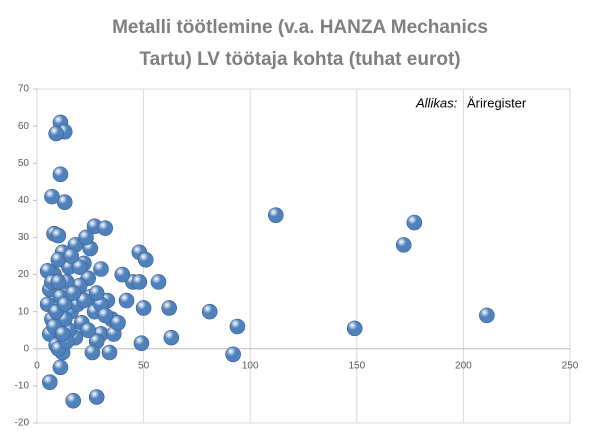 The height and width of the screenshot is (443, 600). I want to click on annotation-text: Äriregister, so click(497, 102).